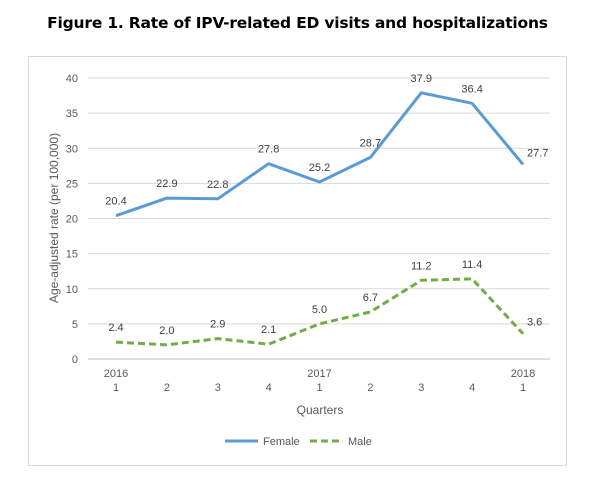 The width and height of the screenshot is (595, 488). I want to click on legend: Female Male, so click(298, 442).